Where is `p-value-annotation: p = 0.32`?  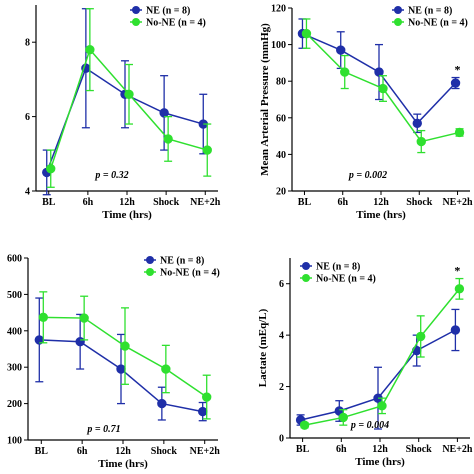
p-value-annotation: p = 0.32 is located at coordinates (111, 175).